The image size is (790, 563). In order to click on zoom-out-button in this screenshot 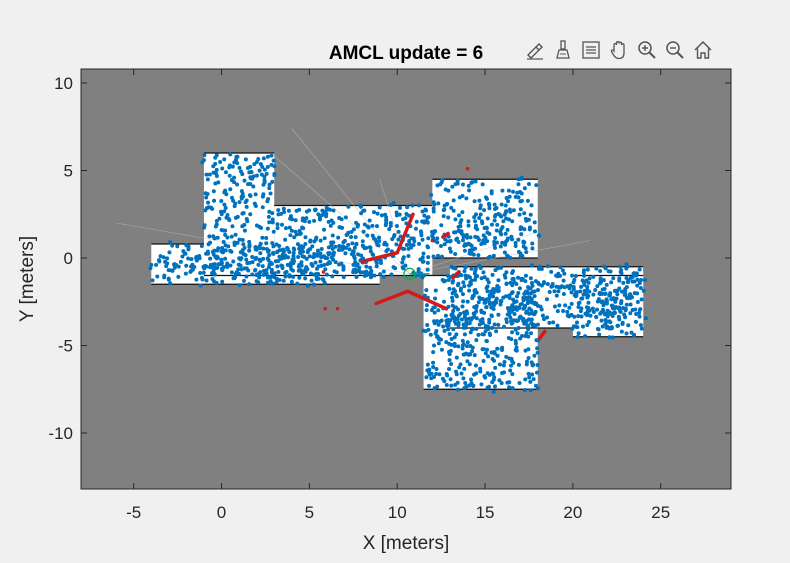, I will do `click(675, 50)`.